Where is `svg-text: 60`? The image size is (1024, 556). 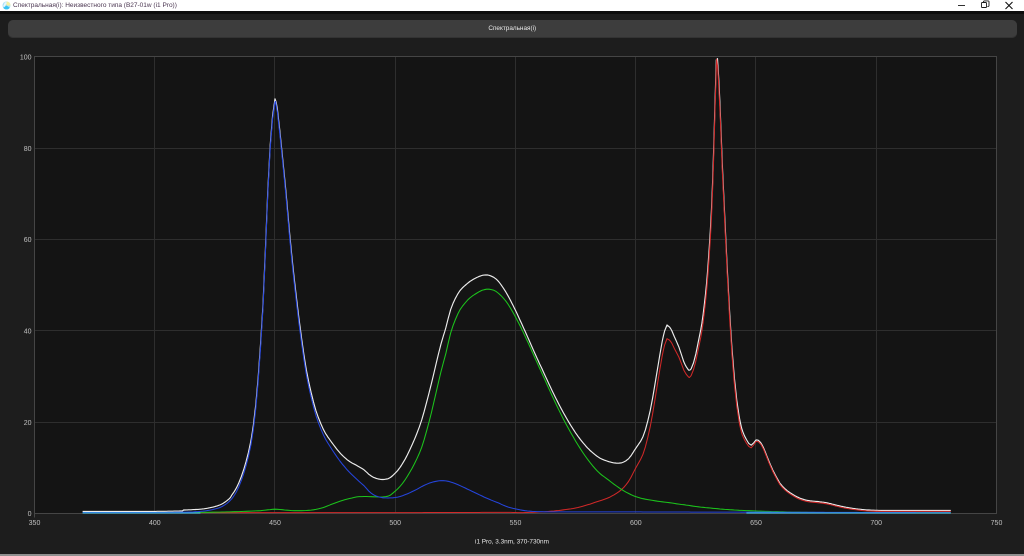
svg-text: 60 is located at coordinates (28, 240).